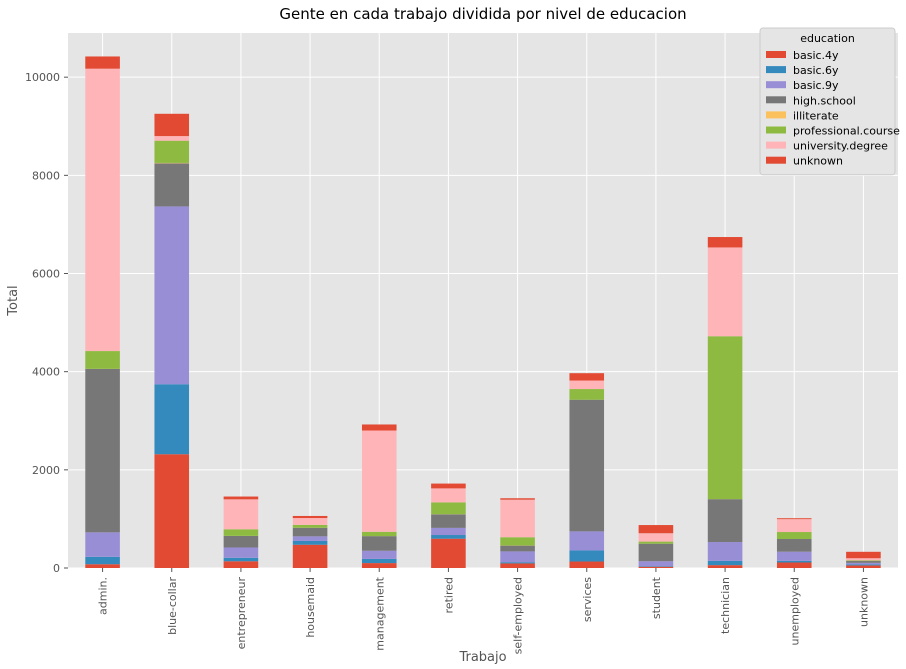 Image resolution: width=906 pixels, height=669 pixels. Describe the element at coordinates (448, 531) in the screenshot. I see `bar-retired-basic-9y` at that location.